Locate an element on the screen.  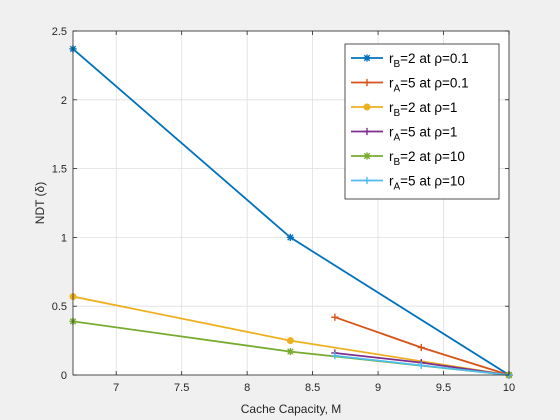
x-tick-label: 10 is located at coordinates (509, 388).